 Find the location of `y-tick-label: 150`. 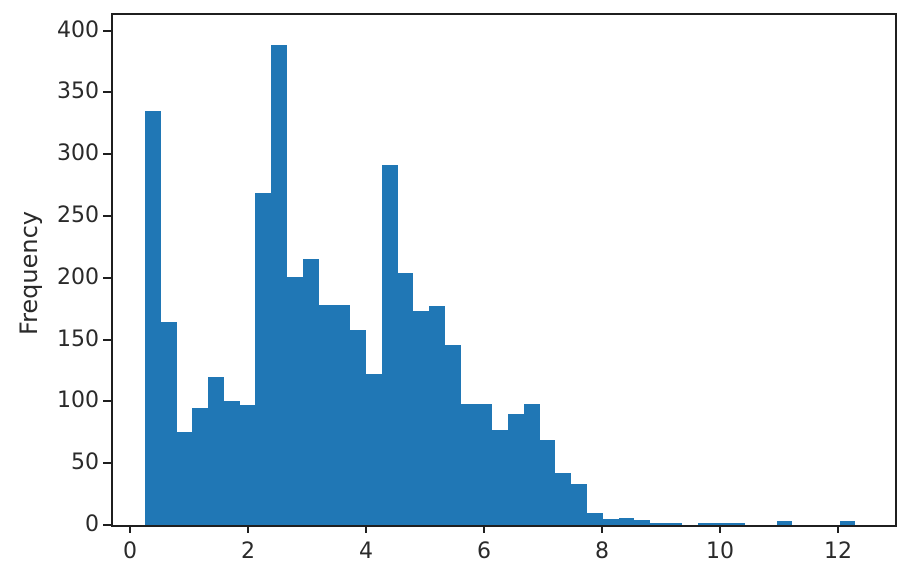

y-tick-label: 150 is located at coordinates (78, 339).